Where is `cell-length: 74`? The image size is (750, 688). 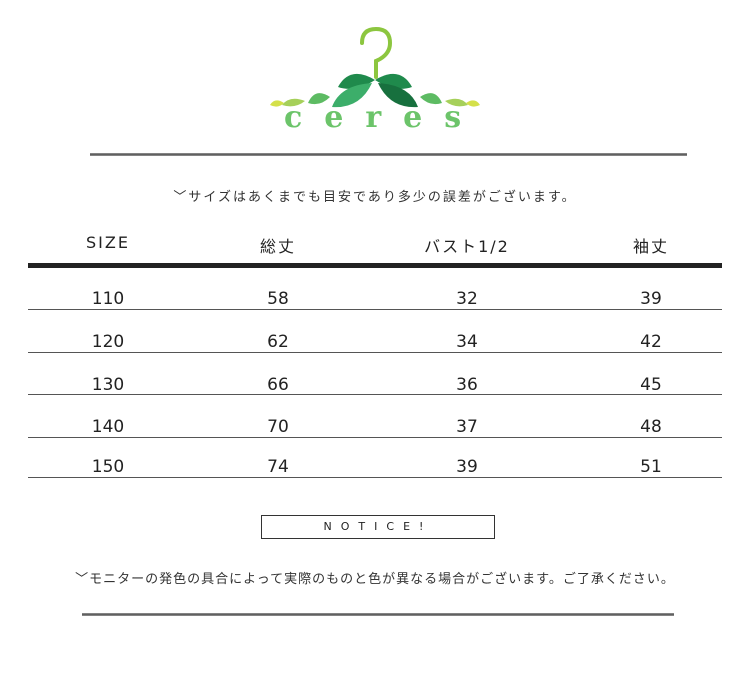
cell-length: 74 is located at coordinates (278, 467).